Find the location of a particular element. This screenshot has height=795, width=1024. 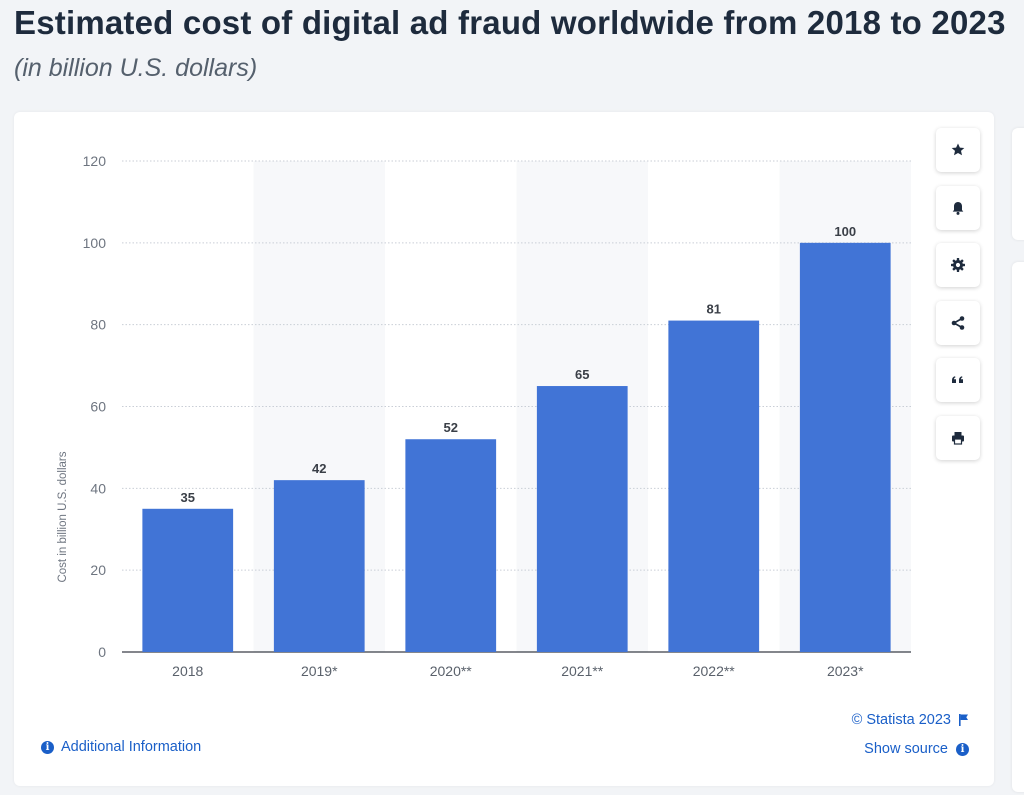

side-panel-top is located at coordinates (1018, 184).